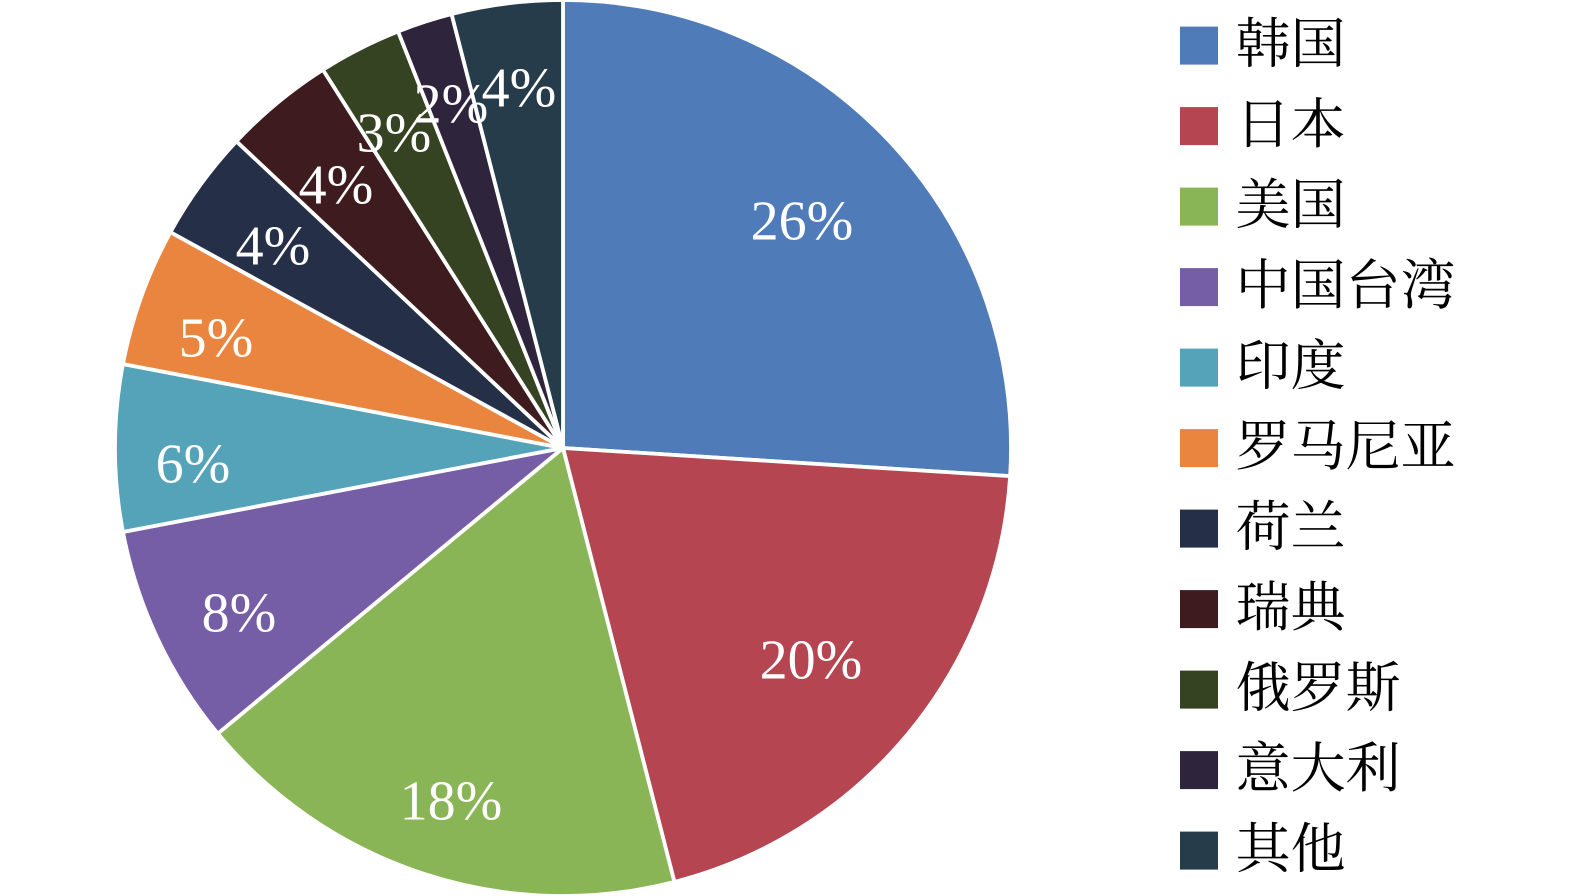 This screenshot has height=896, width=1575. What do you see at coordinates (451, 104) in the screenshot?
I see `pie-data-label-9: 2%` at bounding box center [451, 104].